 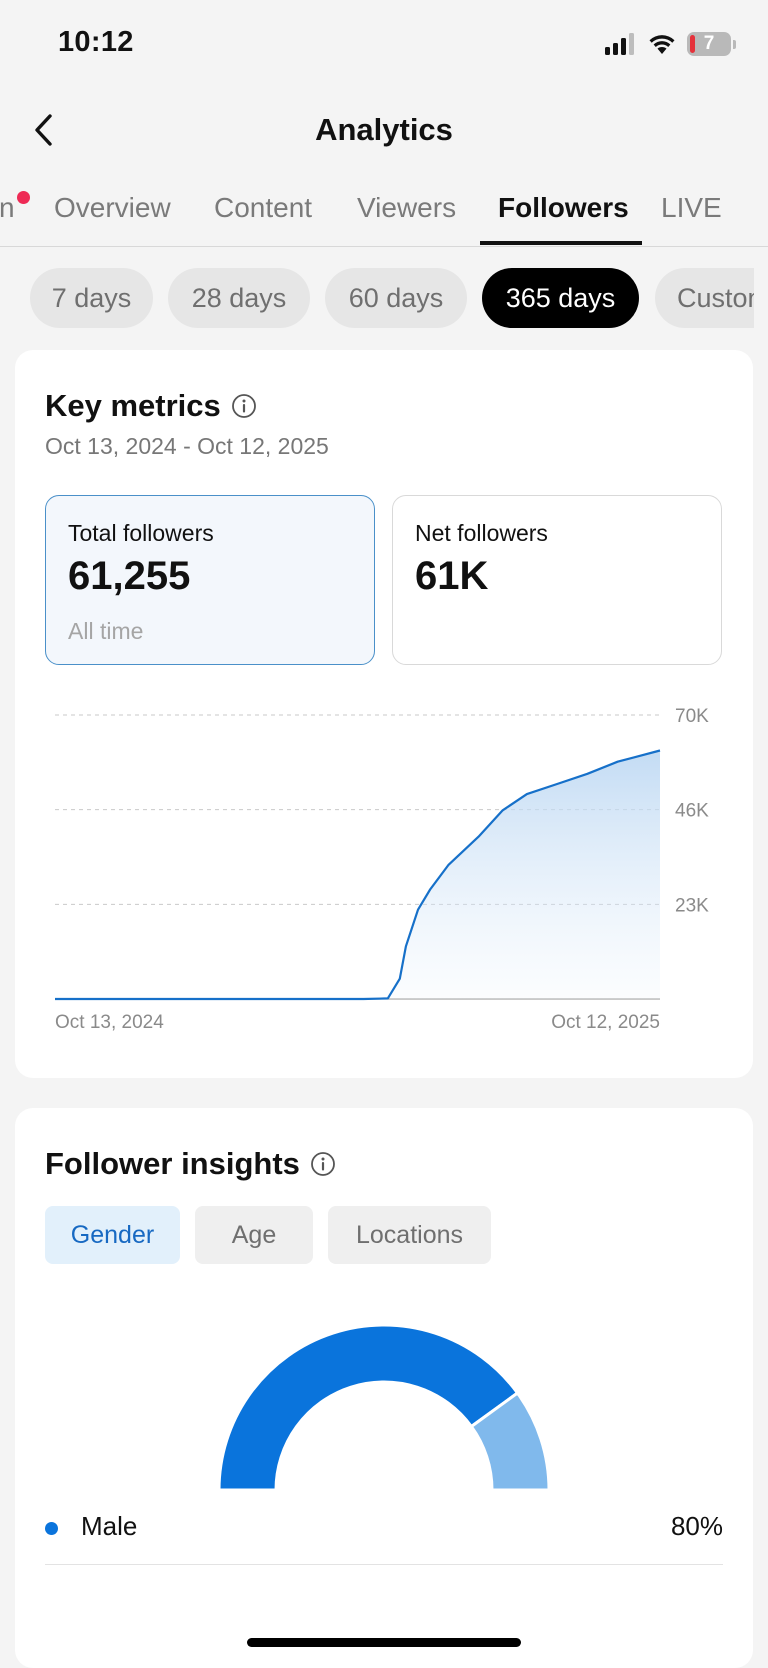 I want to click on battery-icon: 7, so click(x=711, y=44).